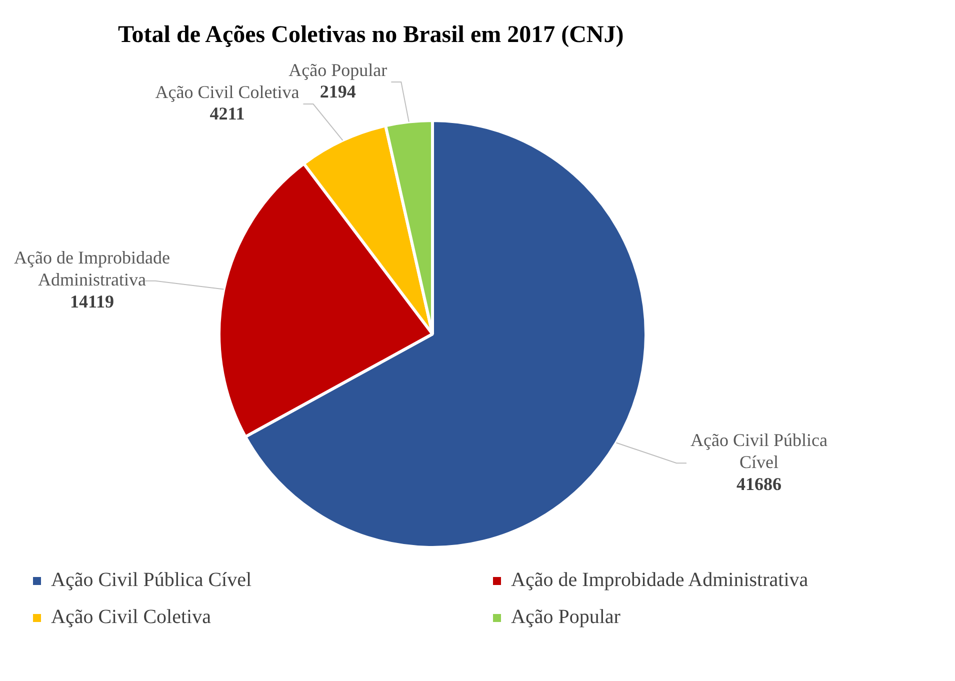  I want to click on data-label: 2194, so click(338, 92).